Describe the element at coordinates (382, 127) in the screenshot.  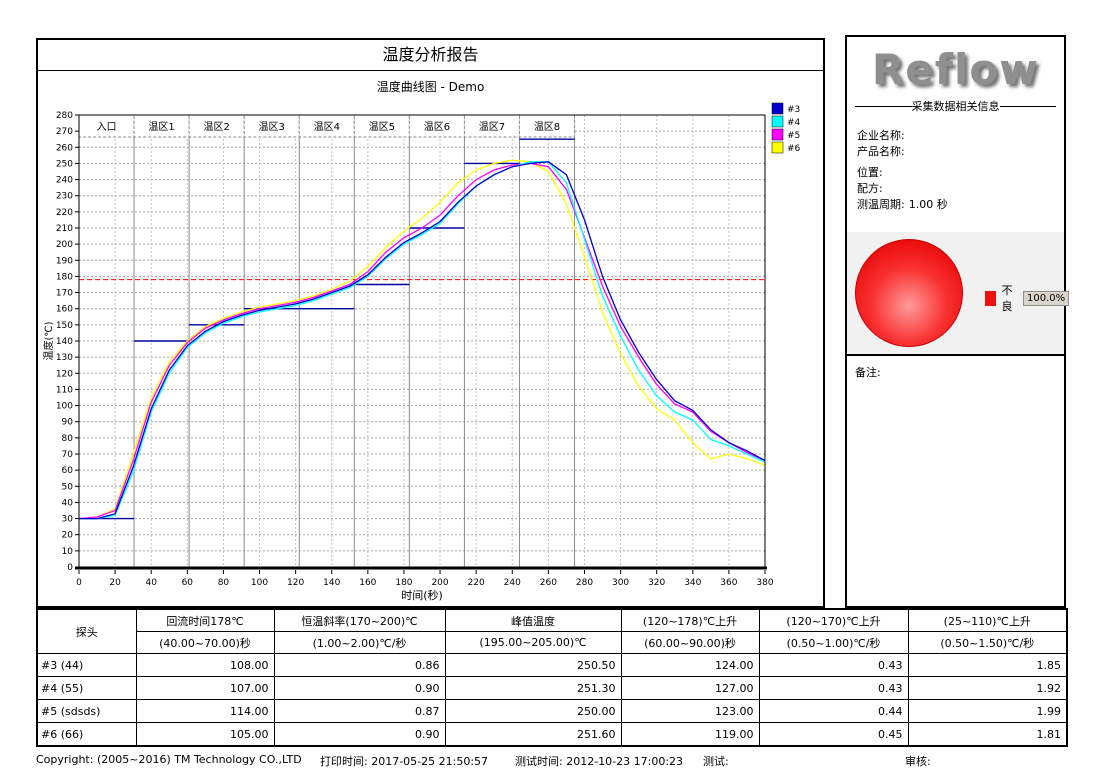
I see `zone-label: 温区5` at that location.